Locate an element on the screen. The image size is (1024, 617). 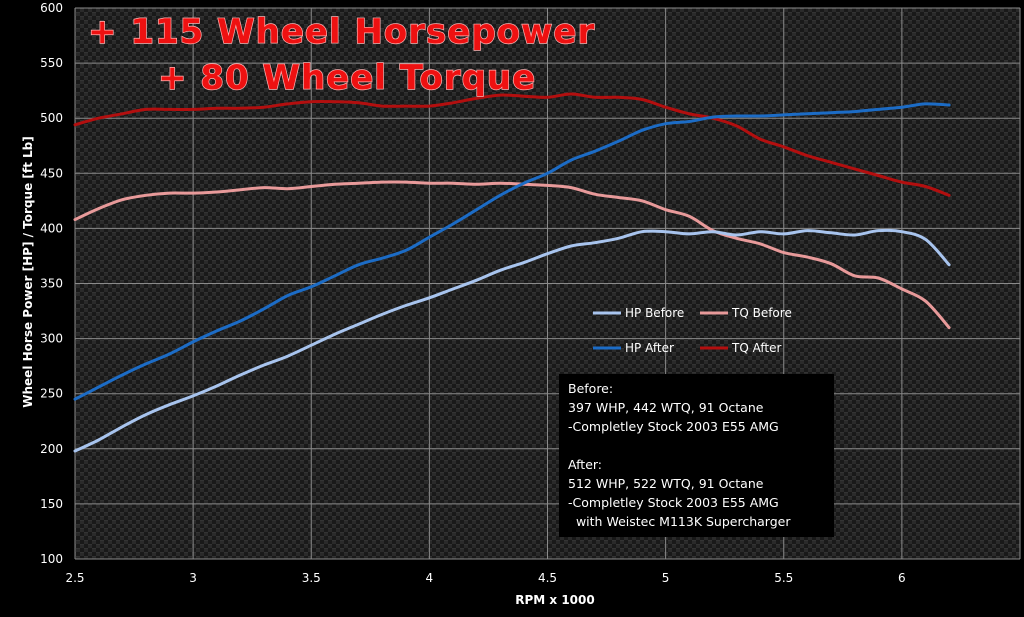
x-tick-label: 4 is located at coordinates (430, 578).